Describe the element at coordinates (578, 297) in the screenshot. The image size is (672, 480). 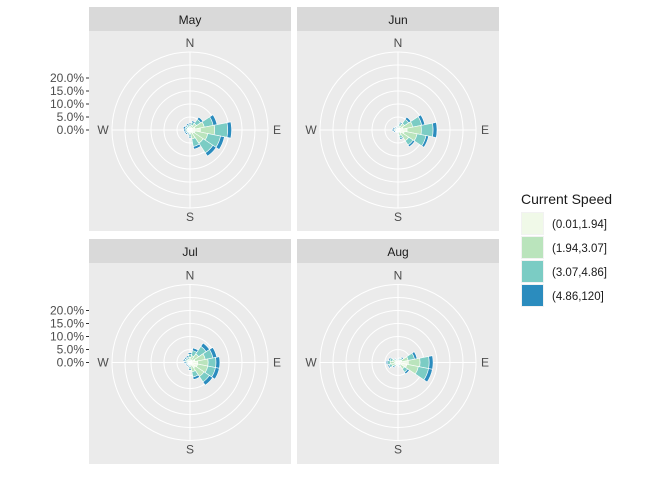
I see `legend-label: (4.86,120]` at that location.